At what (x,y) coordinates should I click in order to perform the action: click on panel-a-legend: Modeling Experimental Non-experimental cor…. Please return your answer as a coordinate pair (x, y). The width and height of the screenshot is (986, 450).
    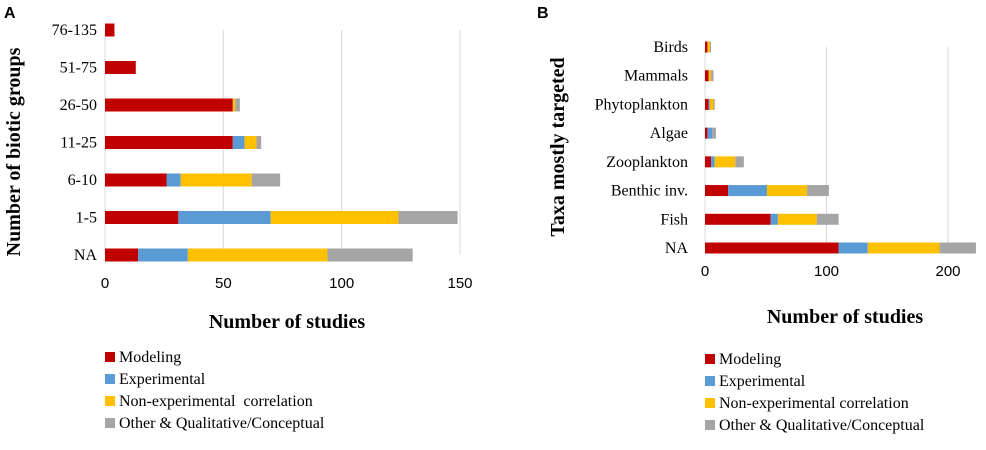
    Looking at the image, I should click on (215, 390).